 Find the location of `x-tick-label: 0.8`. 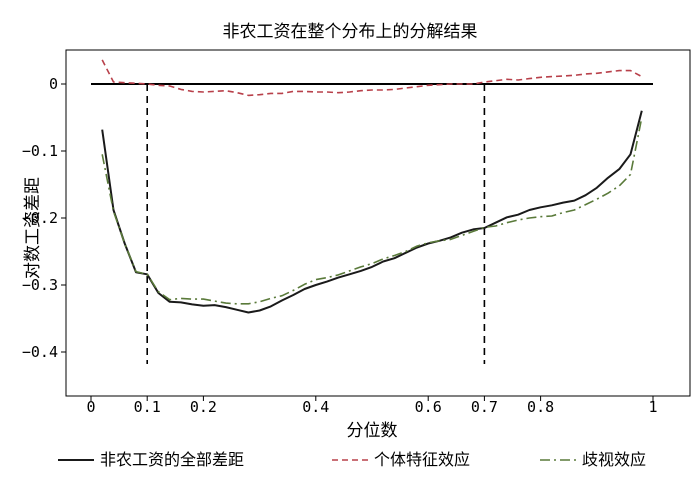

x-tick-label: 0.8 is located at coordinates (540, 407).